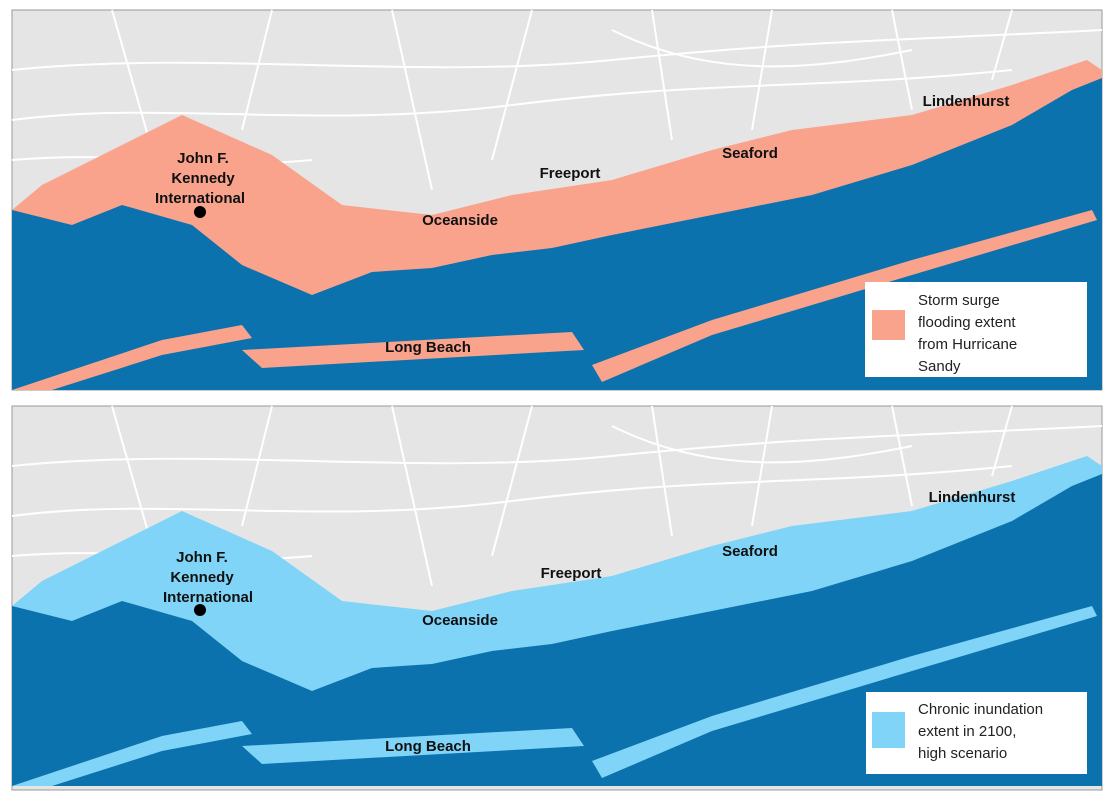  What do you see at coordinates (967, 344) in the screenshot?
I see `legend-text: from Hurricane` at bounding box center [967, 344].